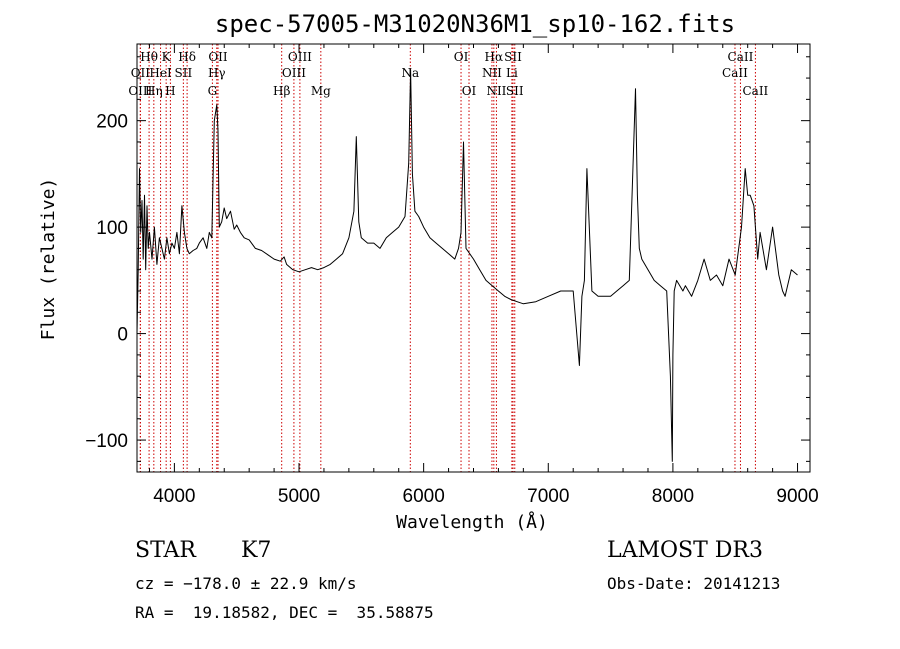 The height and width of the screenshot is (649, 900). I want to click on chart-title: spec-57005-M31020N36M1_sp10-162.fits, so click(475, 24).